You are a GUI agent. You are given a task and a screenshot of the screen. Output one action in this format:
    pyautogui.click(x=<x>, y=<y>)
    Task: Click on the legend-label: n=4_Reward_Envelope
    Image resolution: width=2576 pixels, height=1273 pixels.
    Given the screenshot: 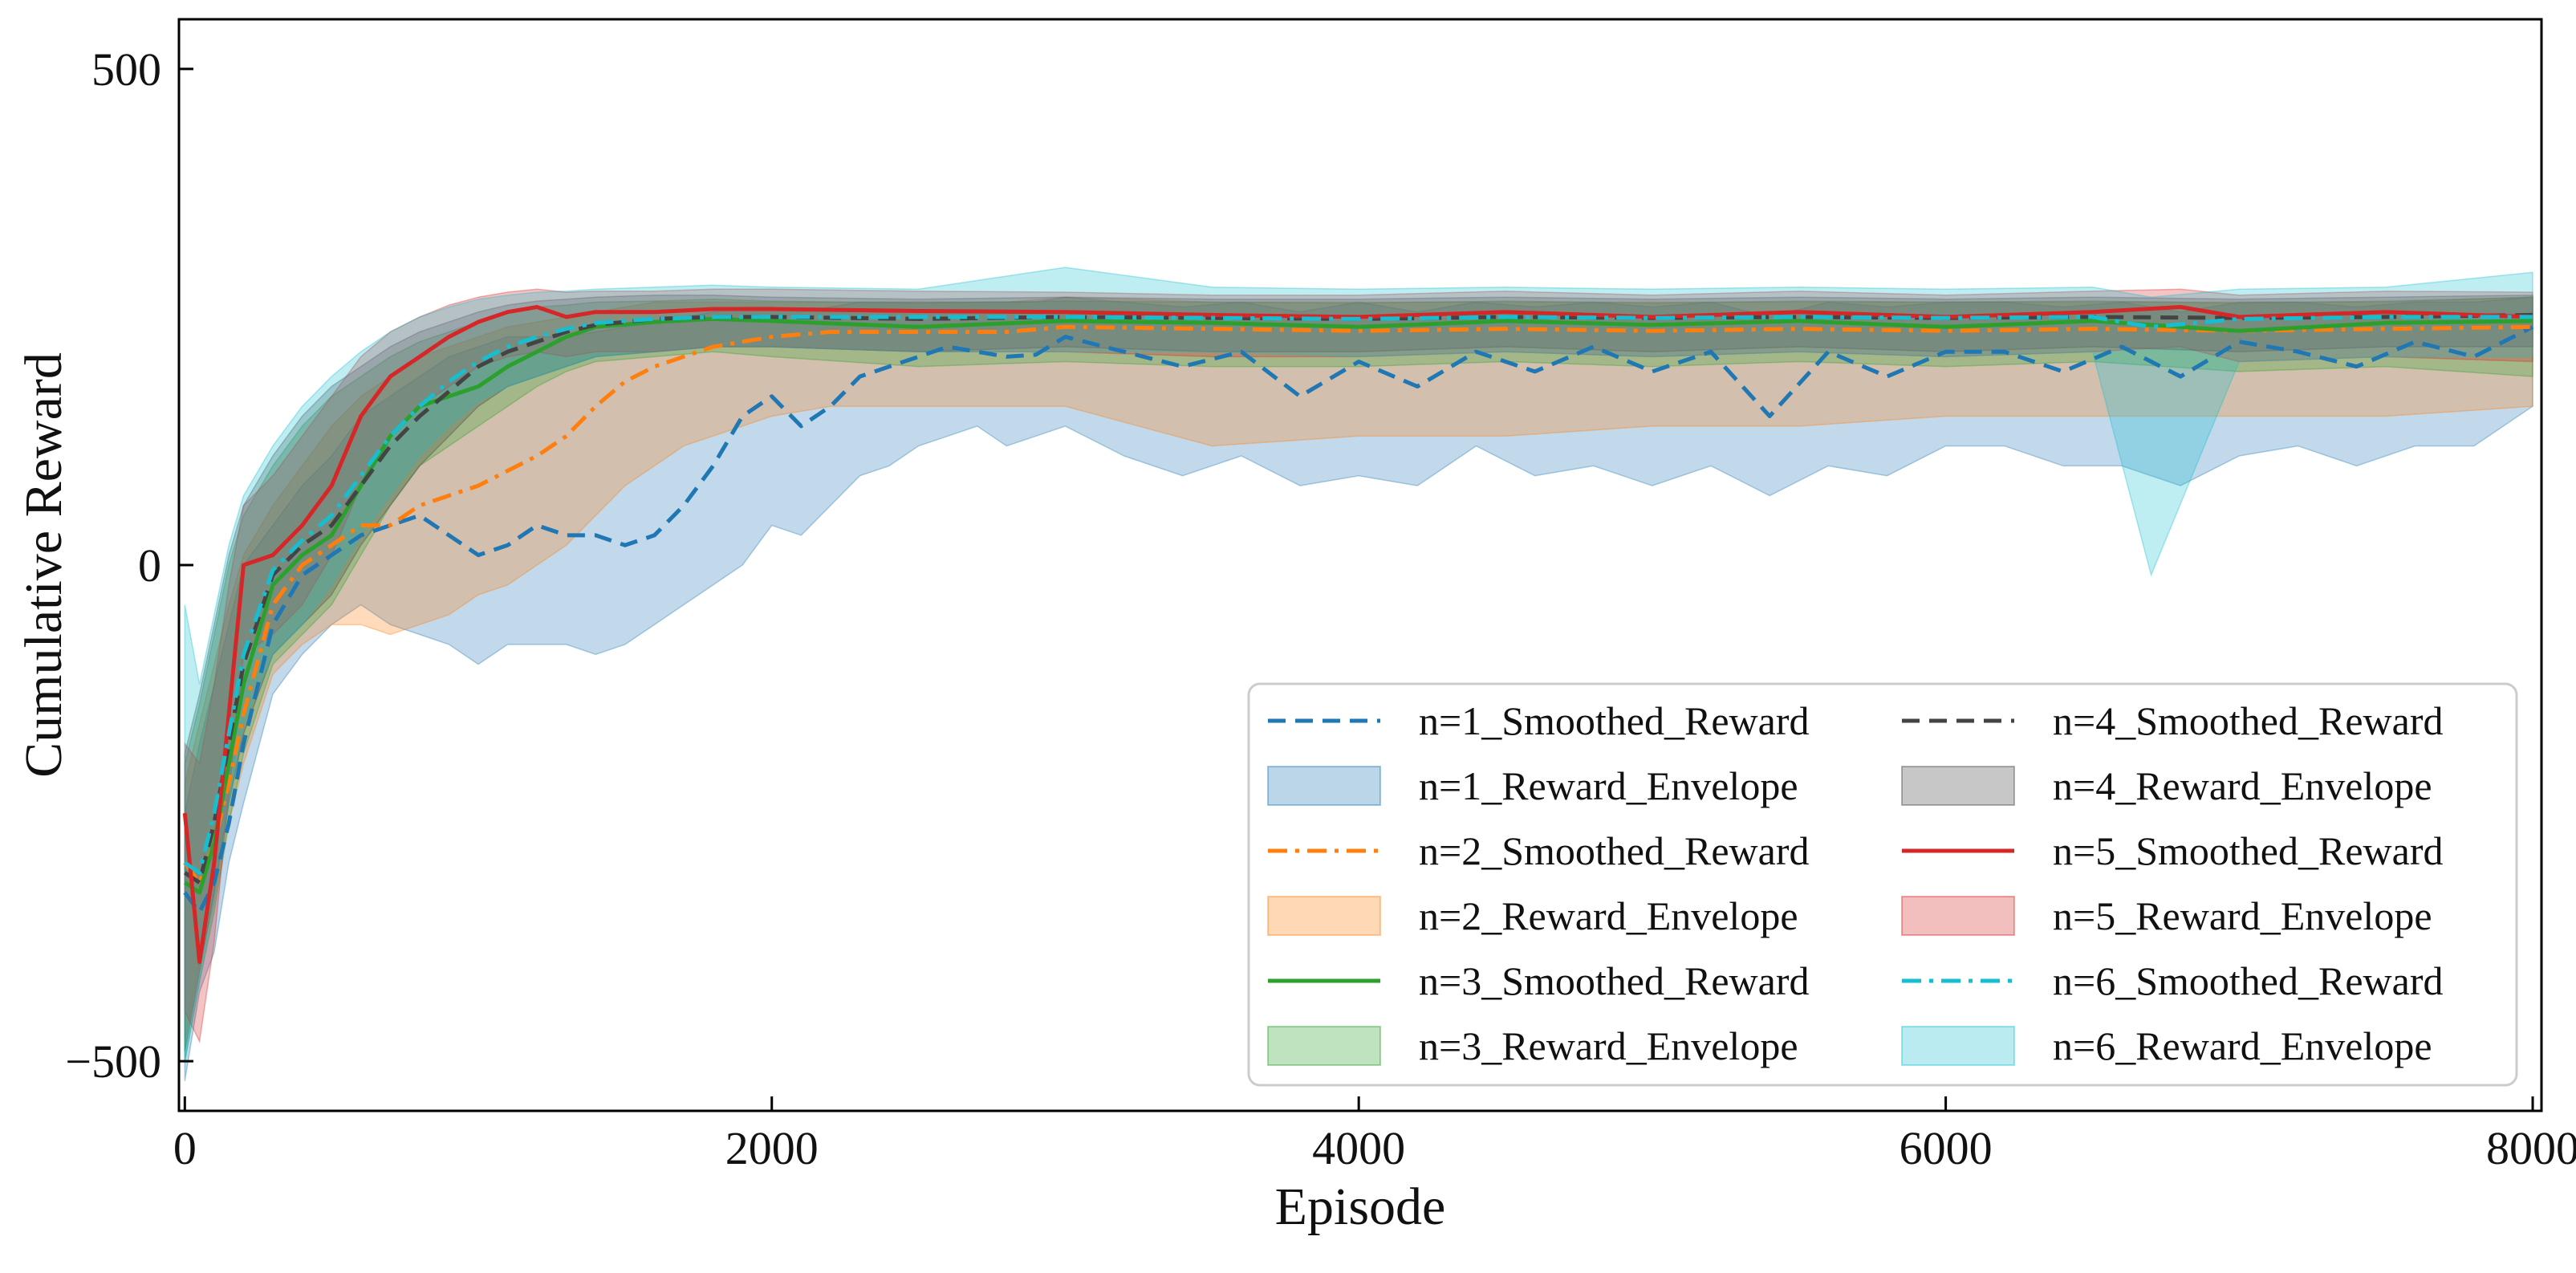 What is the action you would take?
    pyautogui.click(x=2242, y=785)
    